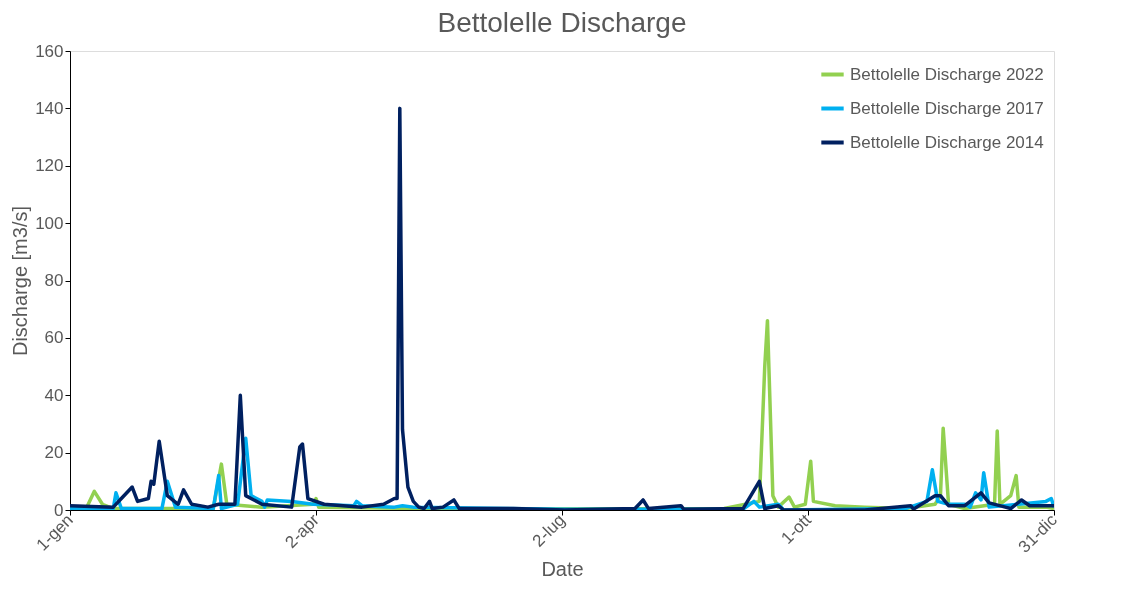 The height and width of the screenshot is (610, 1136). Describe the element at coordinates (49, 108) in the screenshot. I see `y-tick-label: 140` at that location.